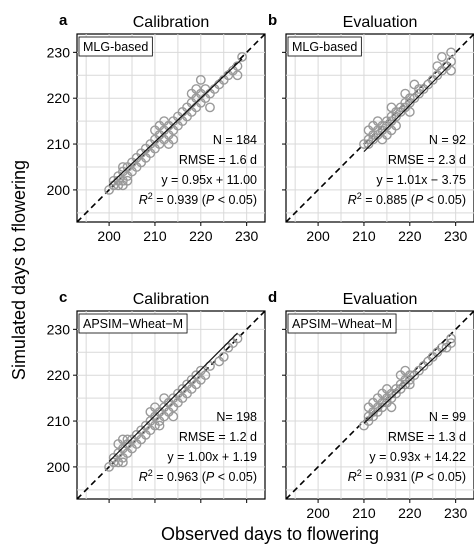 This screenshot has width=474, height=552. Describe the element at coordinates (209, 180) in the screenshot. I see `stat-equation: y = 0.95x + 11.00` at that location.